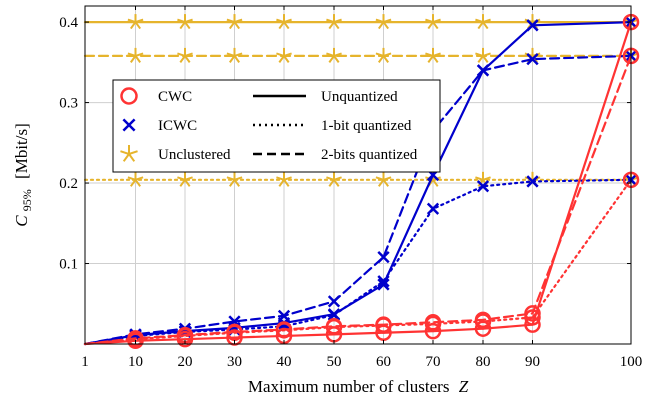 The image size is (649, 401). What do you see at coordinates (85, 362) in the screenshot?
I see `x-tick-label: 1` at bounding box center [85, 362].